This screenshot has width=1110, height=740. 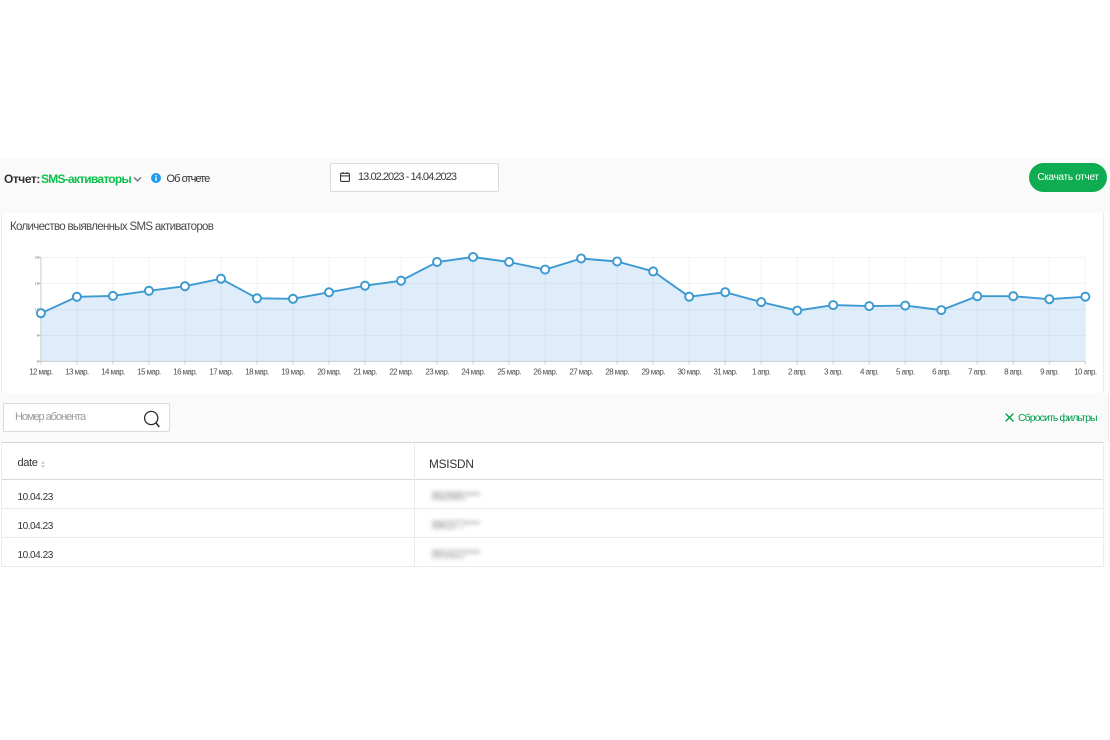 I want to click on svg-text: 16 мар., so click(x=185, y=371).